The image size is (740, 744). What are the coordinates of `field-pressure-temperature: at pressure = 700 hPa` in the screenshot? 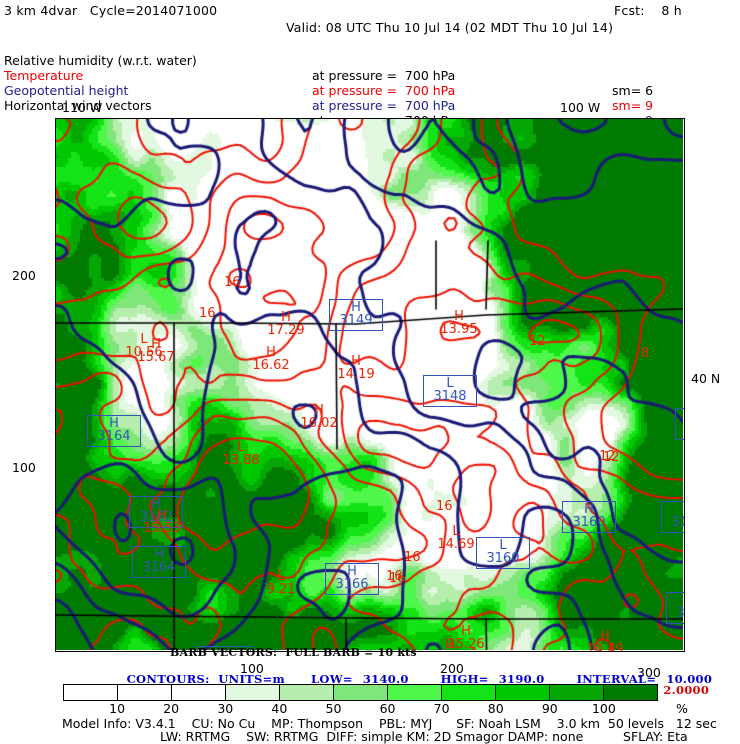 It's located at (384, 90).